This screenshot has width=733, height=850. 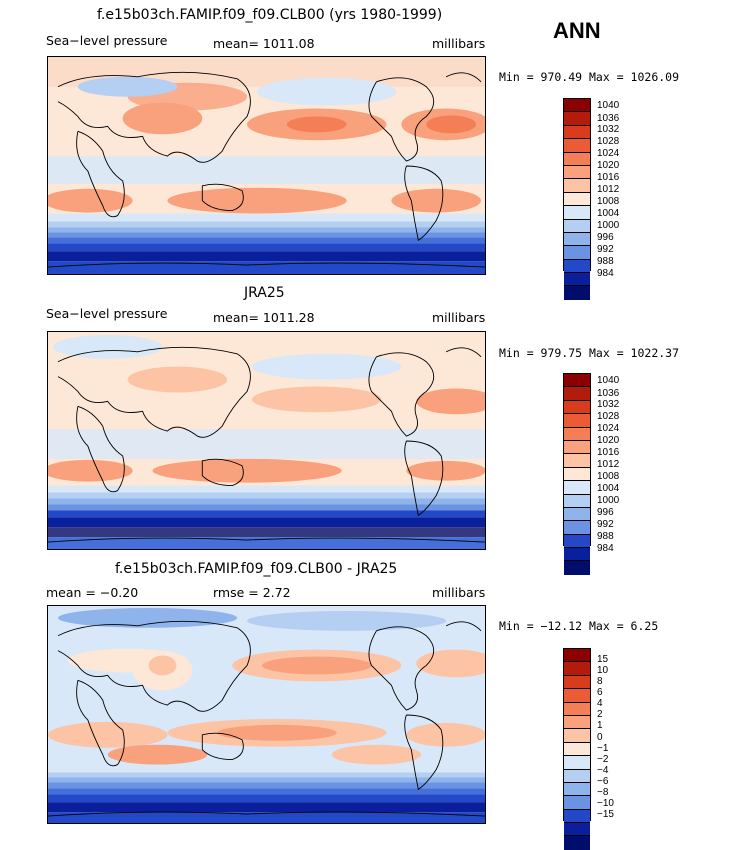 I want to click on panel2-colorbar, so click(x=577, y=474).